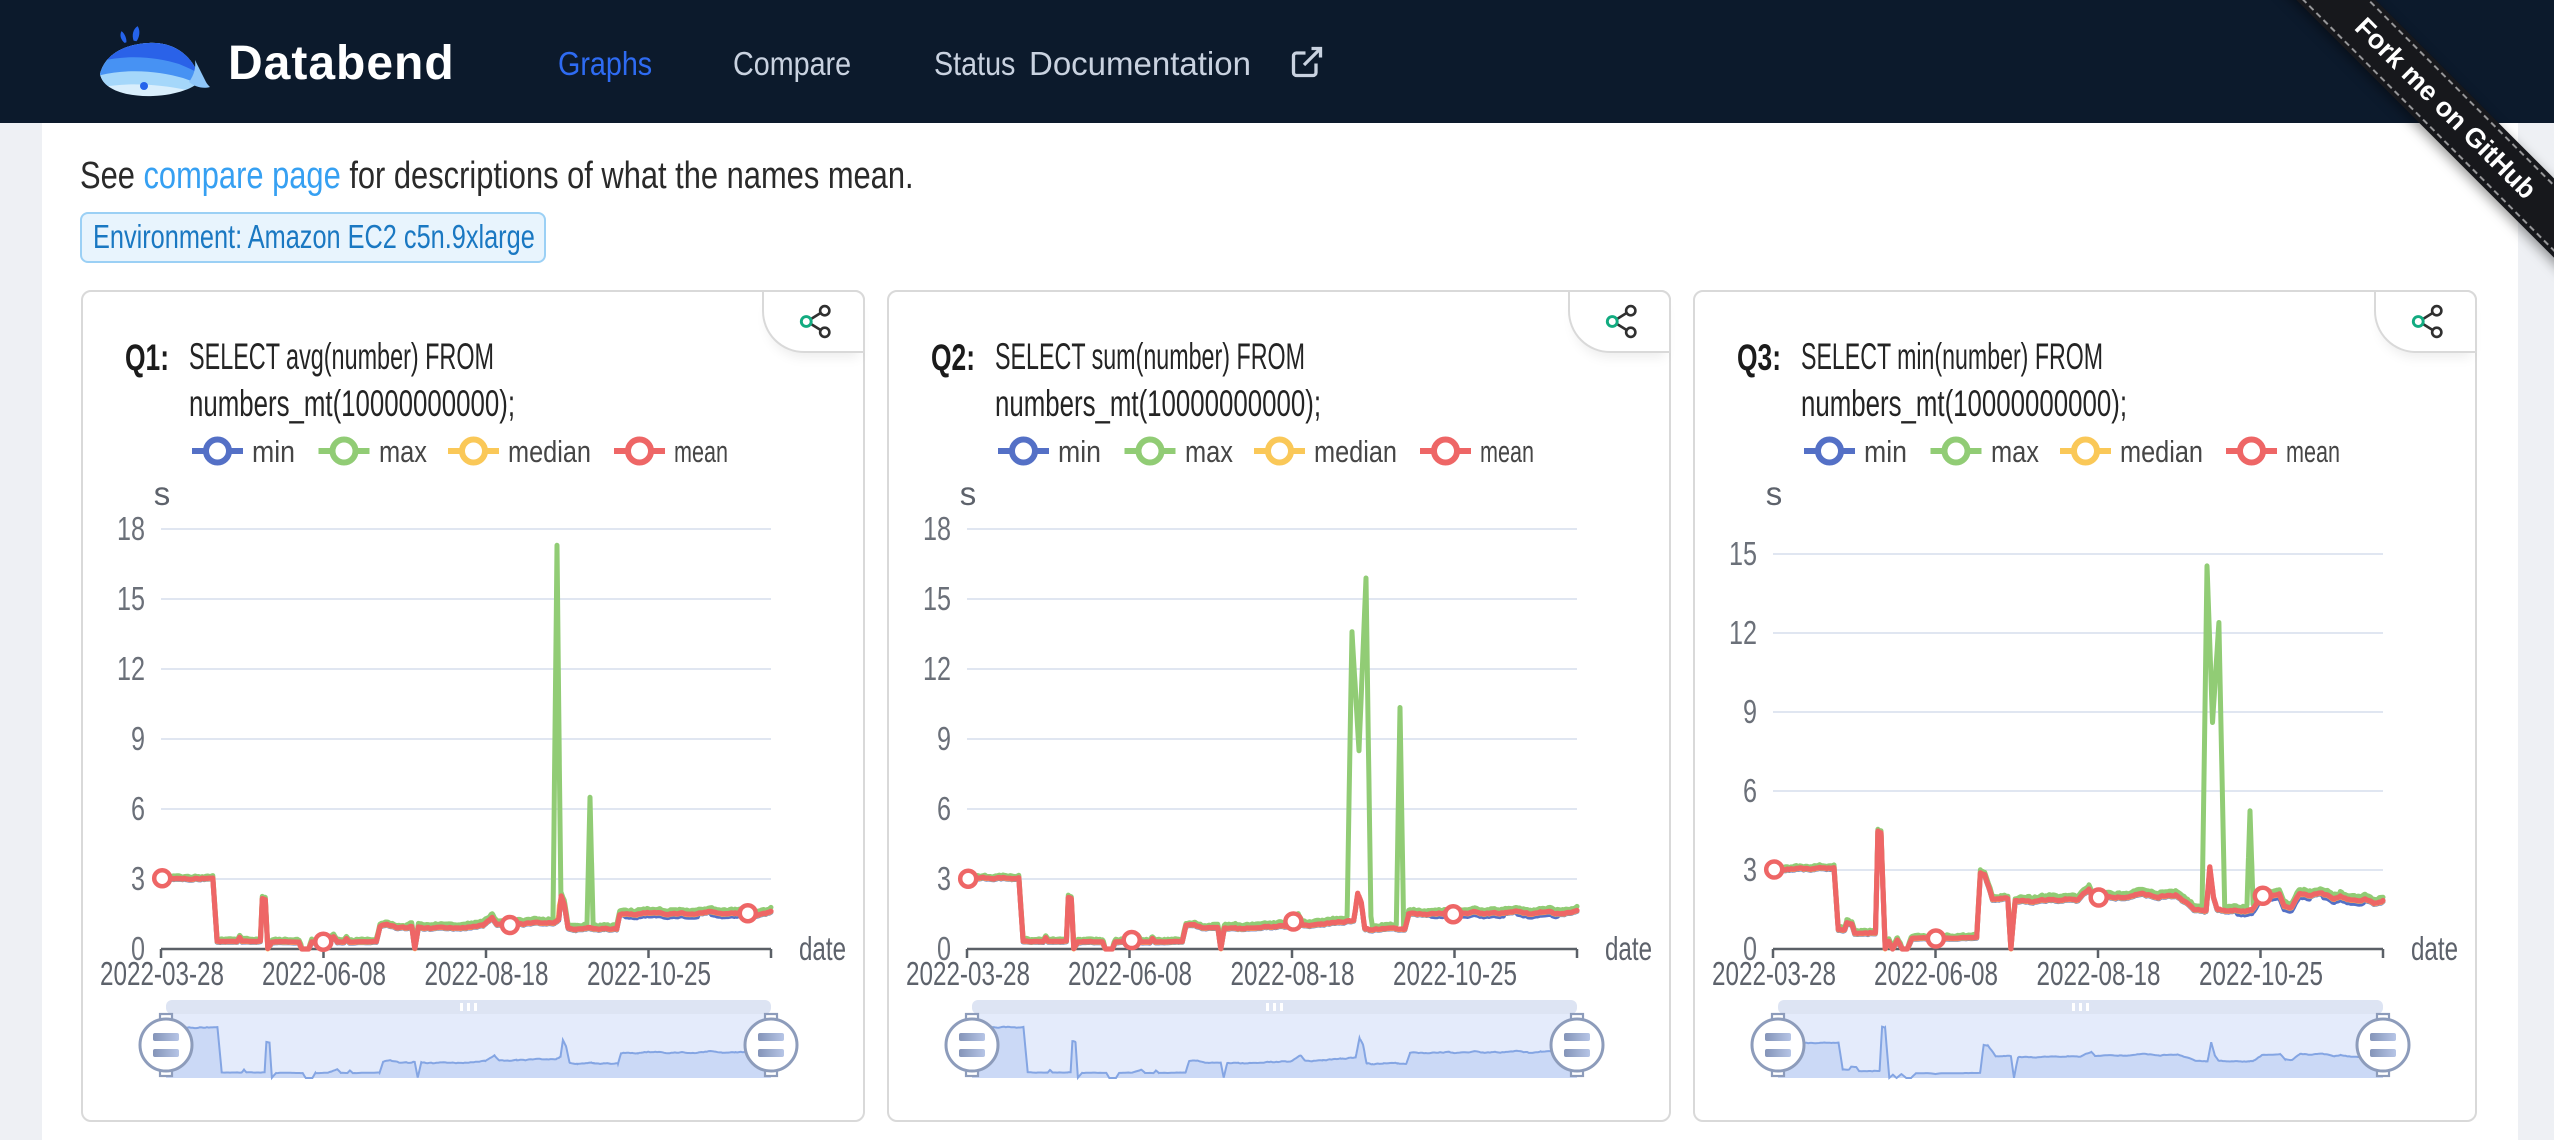  Describe the element at coordinates (1759, 357) in the screenshot. I see `svg-text: Q3:` at that location.